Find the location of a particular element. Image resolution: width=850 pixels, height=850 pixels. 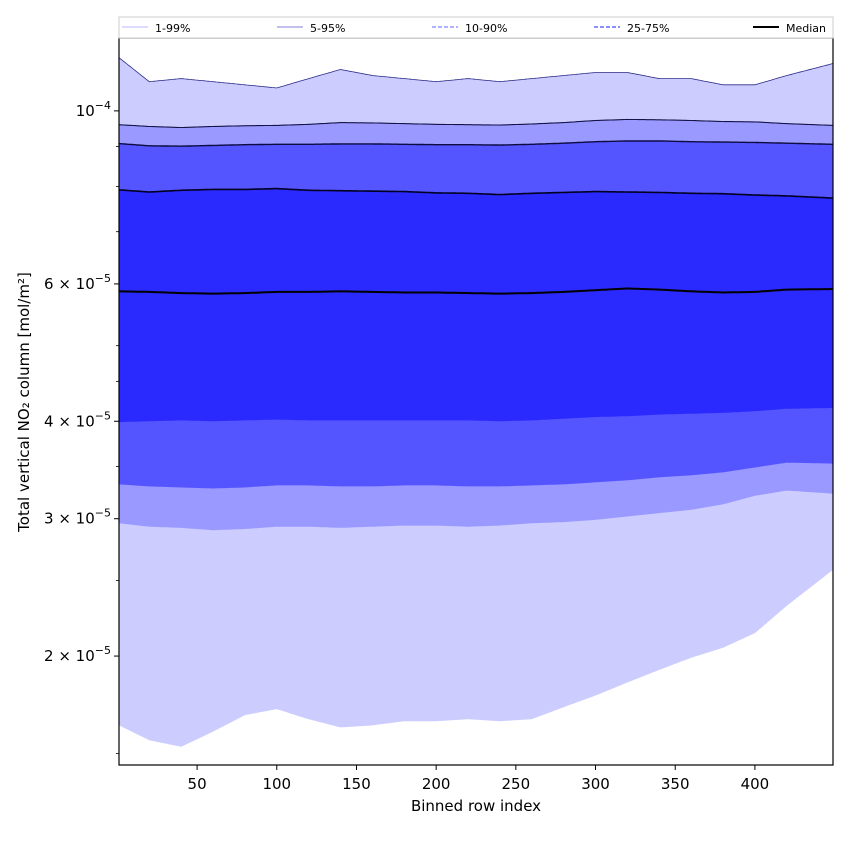

line-1-99-upper is located at coordinates (476, 73).